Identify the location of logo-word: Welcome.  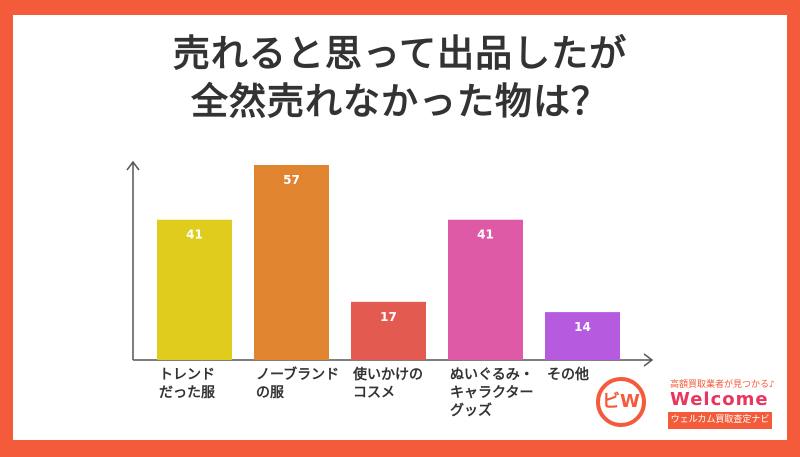
(719, 399).